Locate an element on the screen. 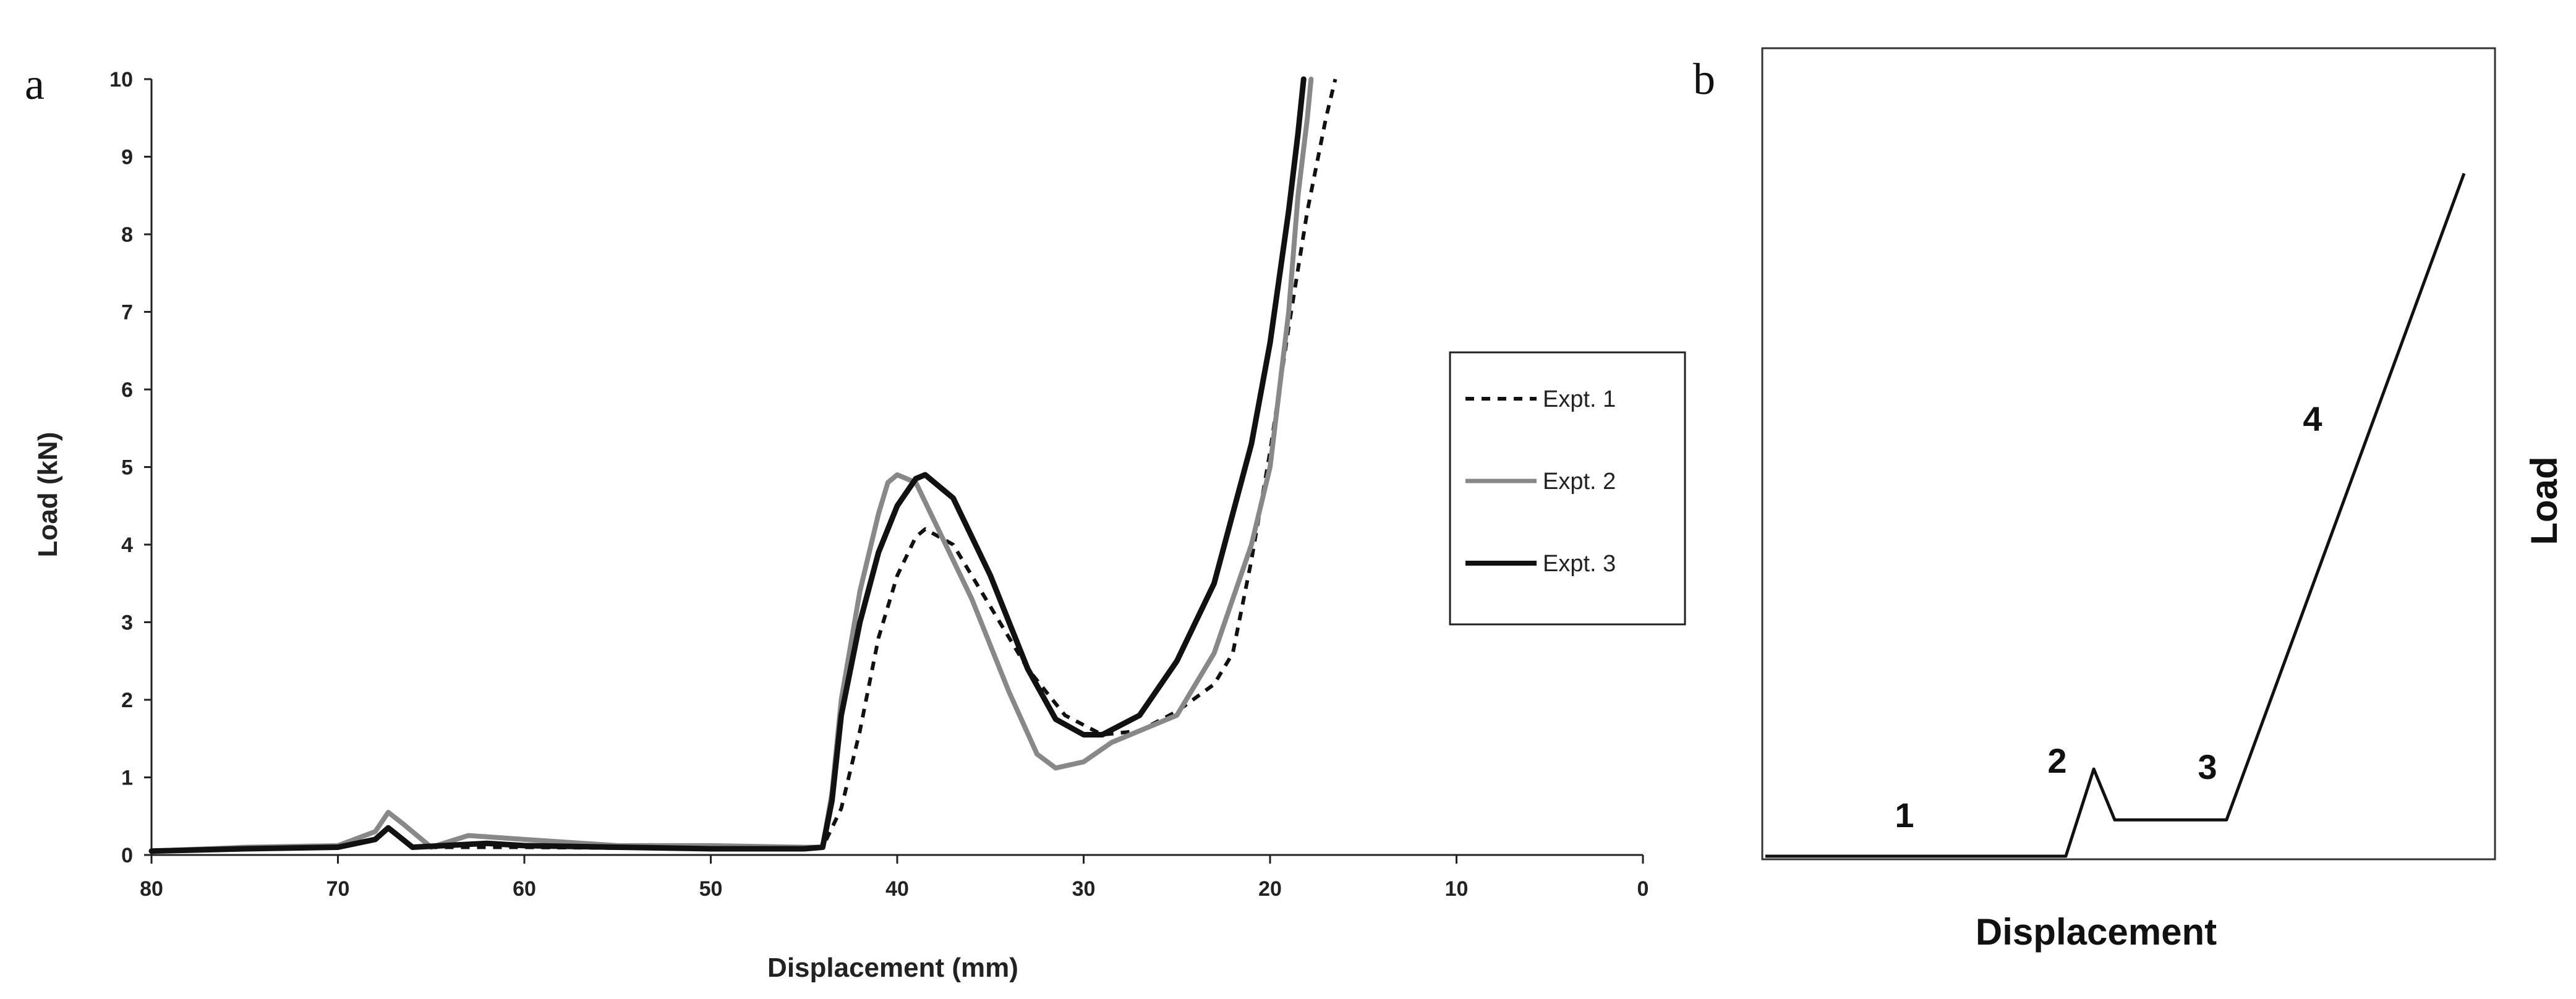  chart-b-ylabel: Load is located at coordinates (2544, 501).